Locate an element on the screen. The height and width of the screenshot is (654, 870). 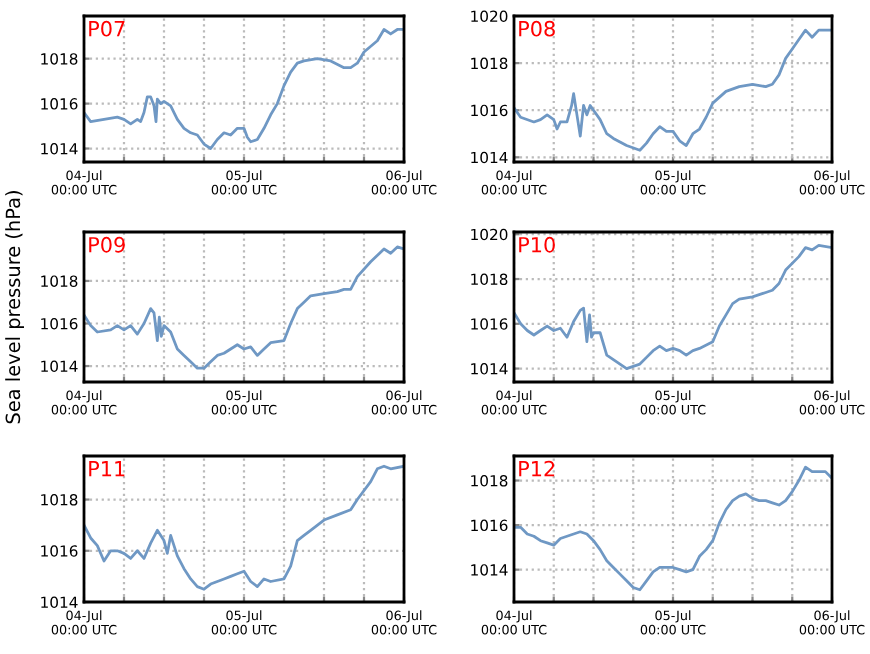
chart-title: P11 is located at coordinates (107, 469).